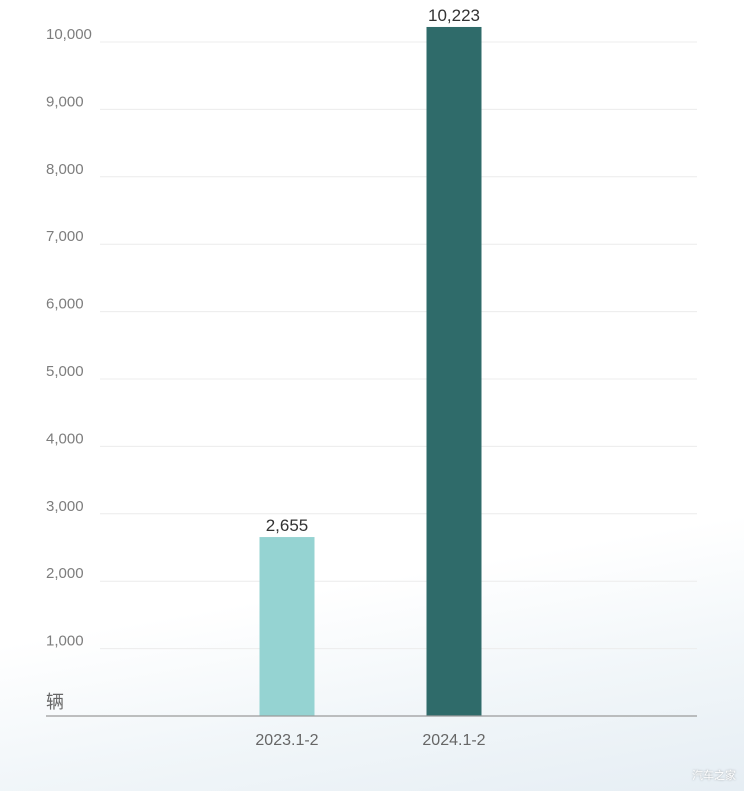 The image size is (744, 791). Describe the element at coordinates (65, 169) in the screenshot. I see `y-tick-label: 8,000` at that location.